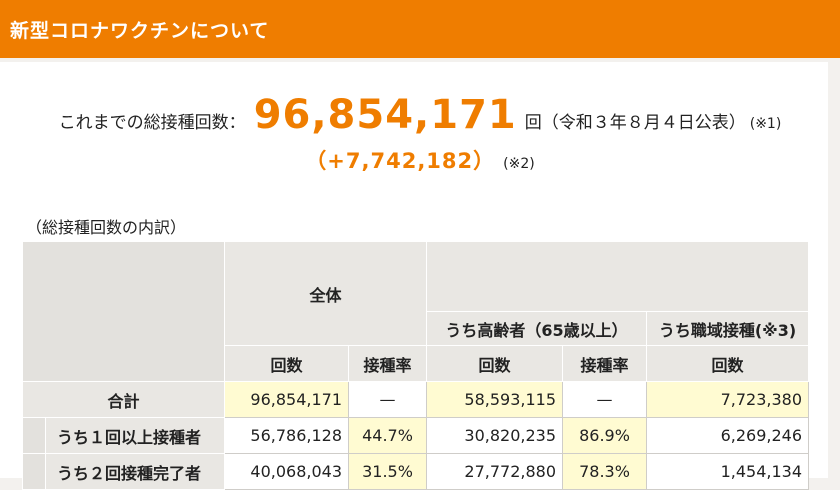 This screenshot has width=840, height=490. What do you see at coordinates (420, 29) in the screenshot?
I see `section-header: 新型コロナワクチンについて` at bounding box center [420, 29].